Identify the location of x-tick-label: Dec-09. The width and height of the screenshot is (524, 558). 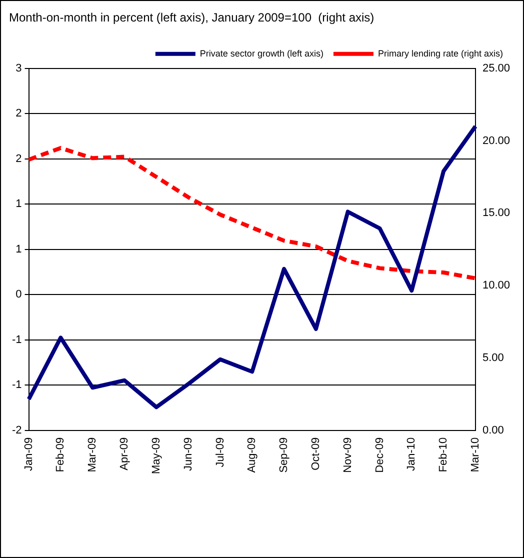
(380, 455).